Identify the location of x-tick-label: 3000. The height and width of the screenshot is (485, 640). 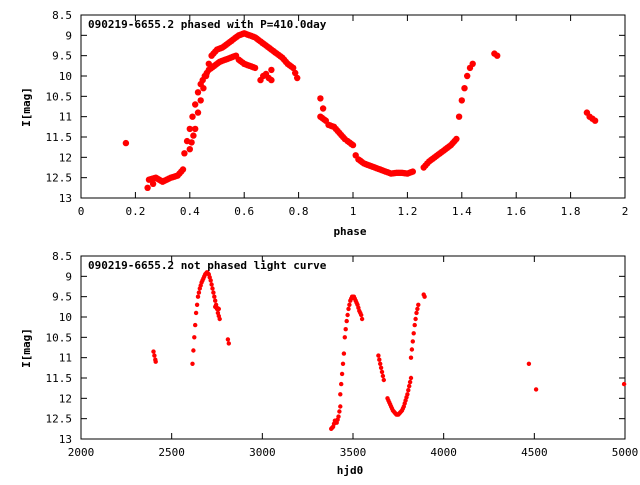
(262, 452).